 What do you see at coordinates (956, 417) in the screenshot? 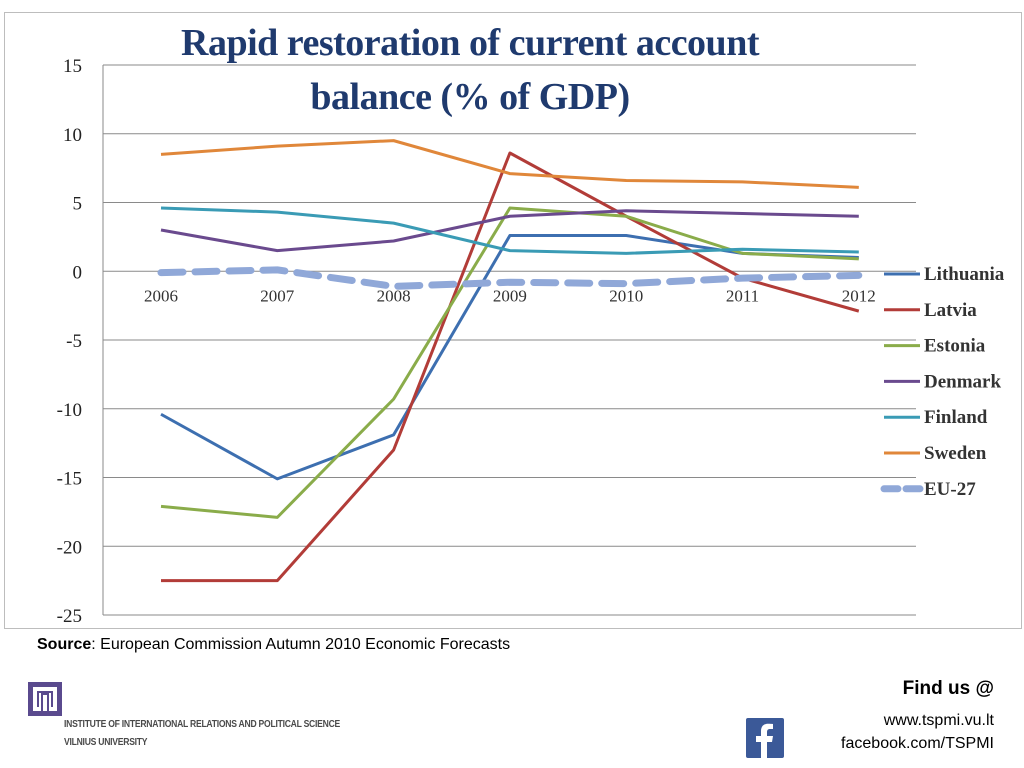
I see `legend-label: Finland` at bounding box center [956, 417].